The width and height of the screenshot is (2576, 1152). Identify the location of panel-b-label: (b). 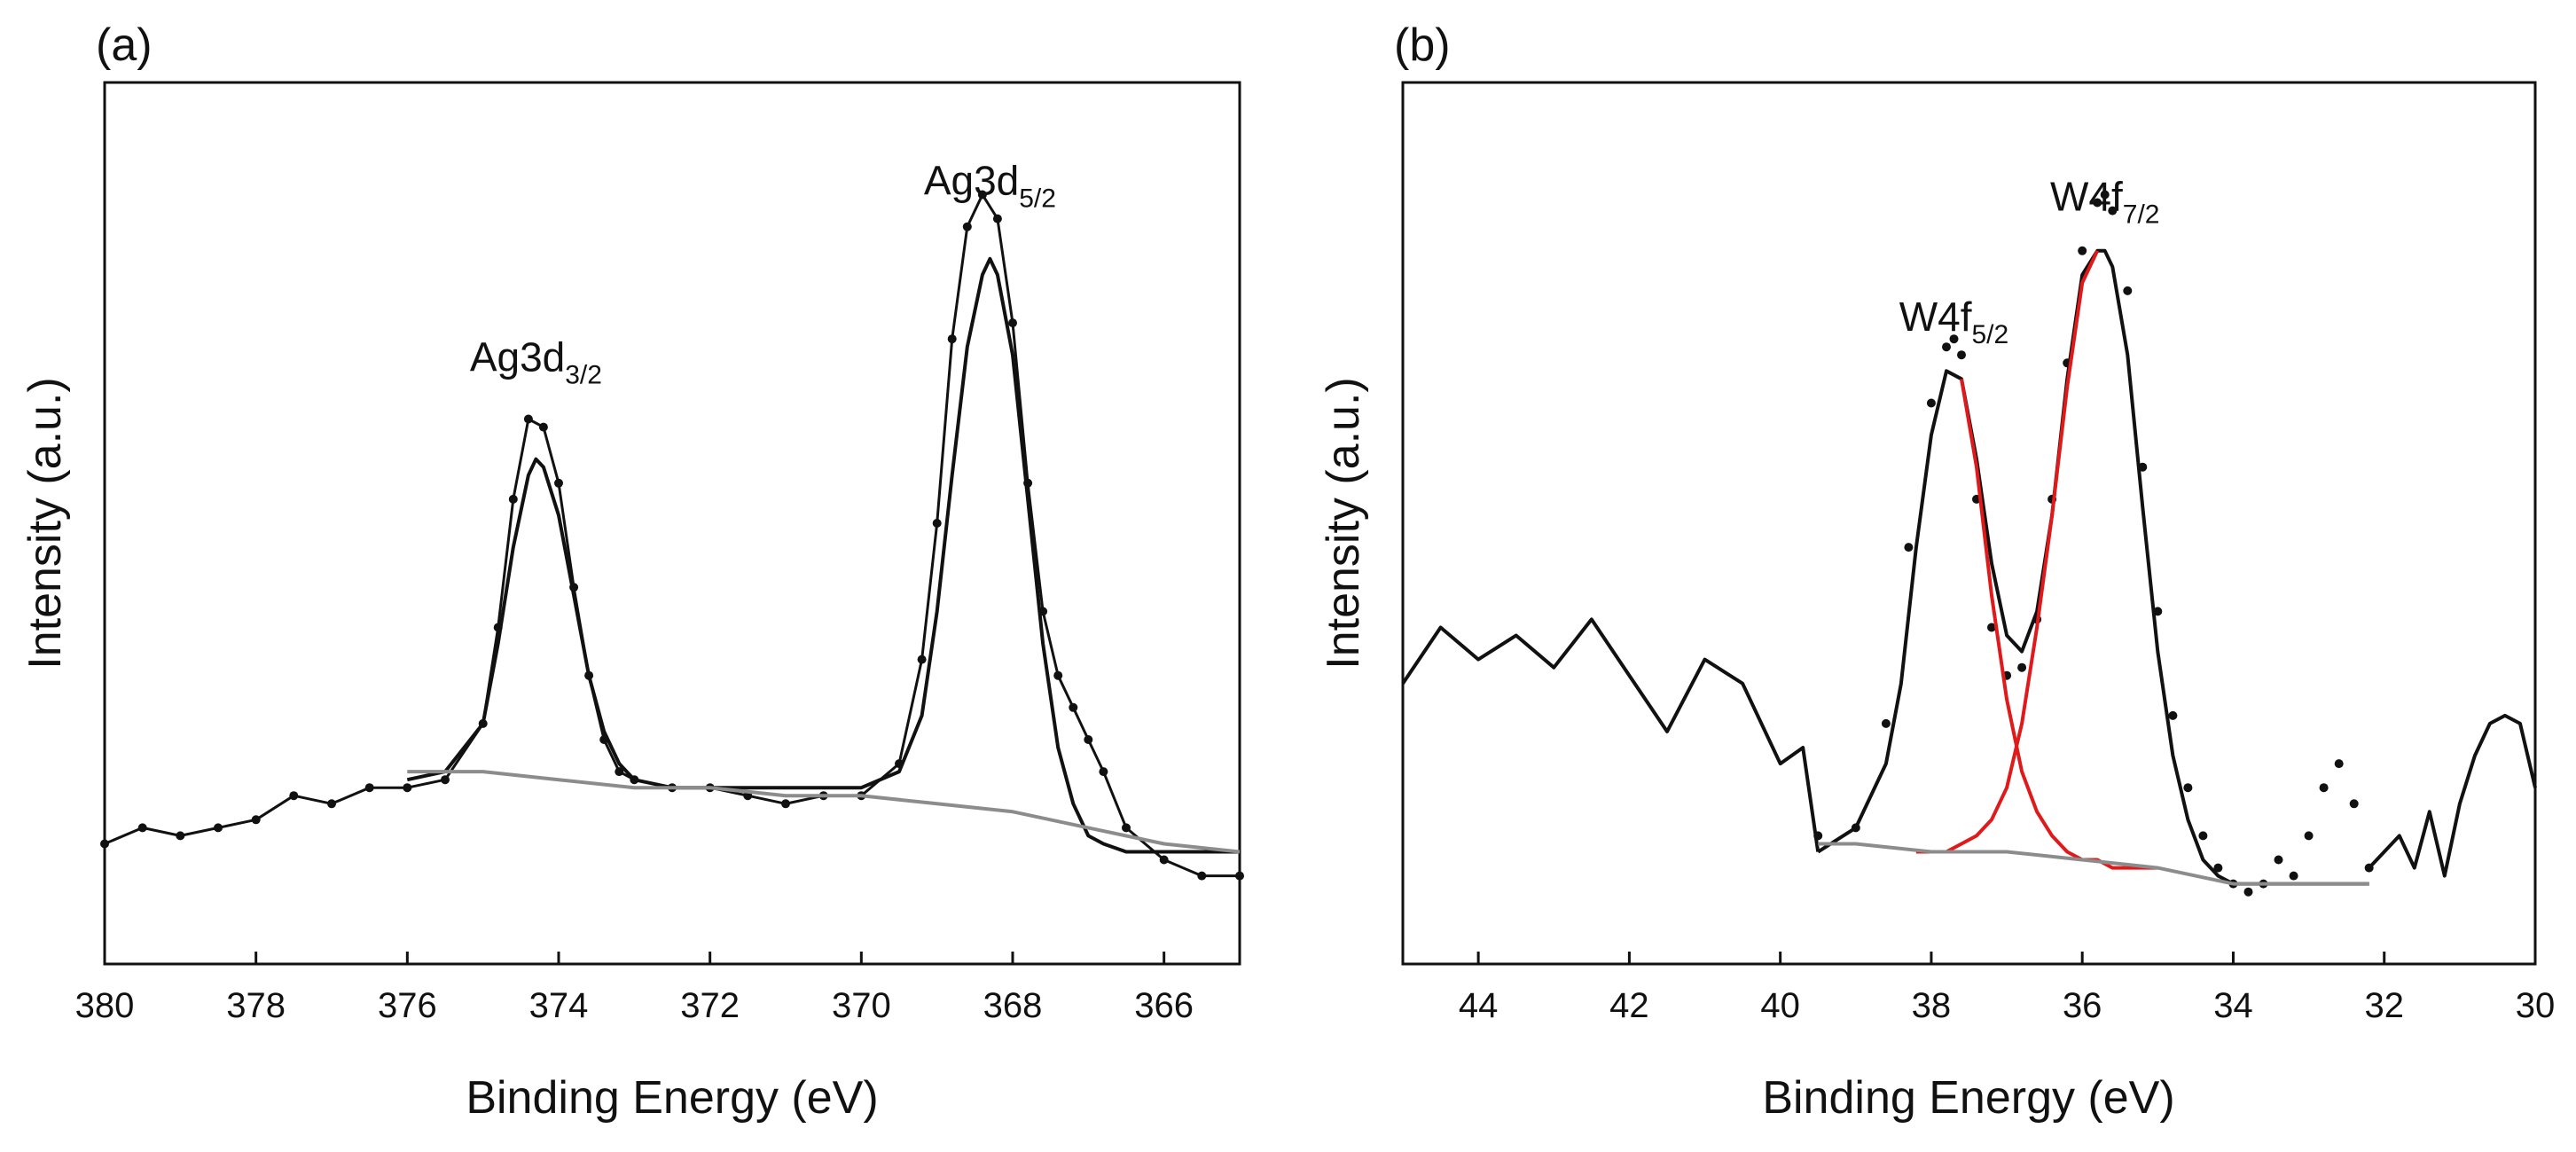
(1422, 46).